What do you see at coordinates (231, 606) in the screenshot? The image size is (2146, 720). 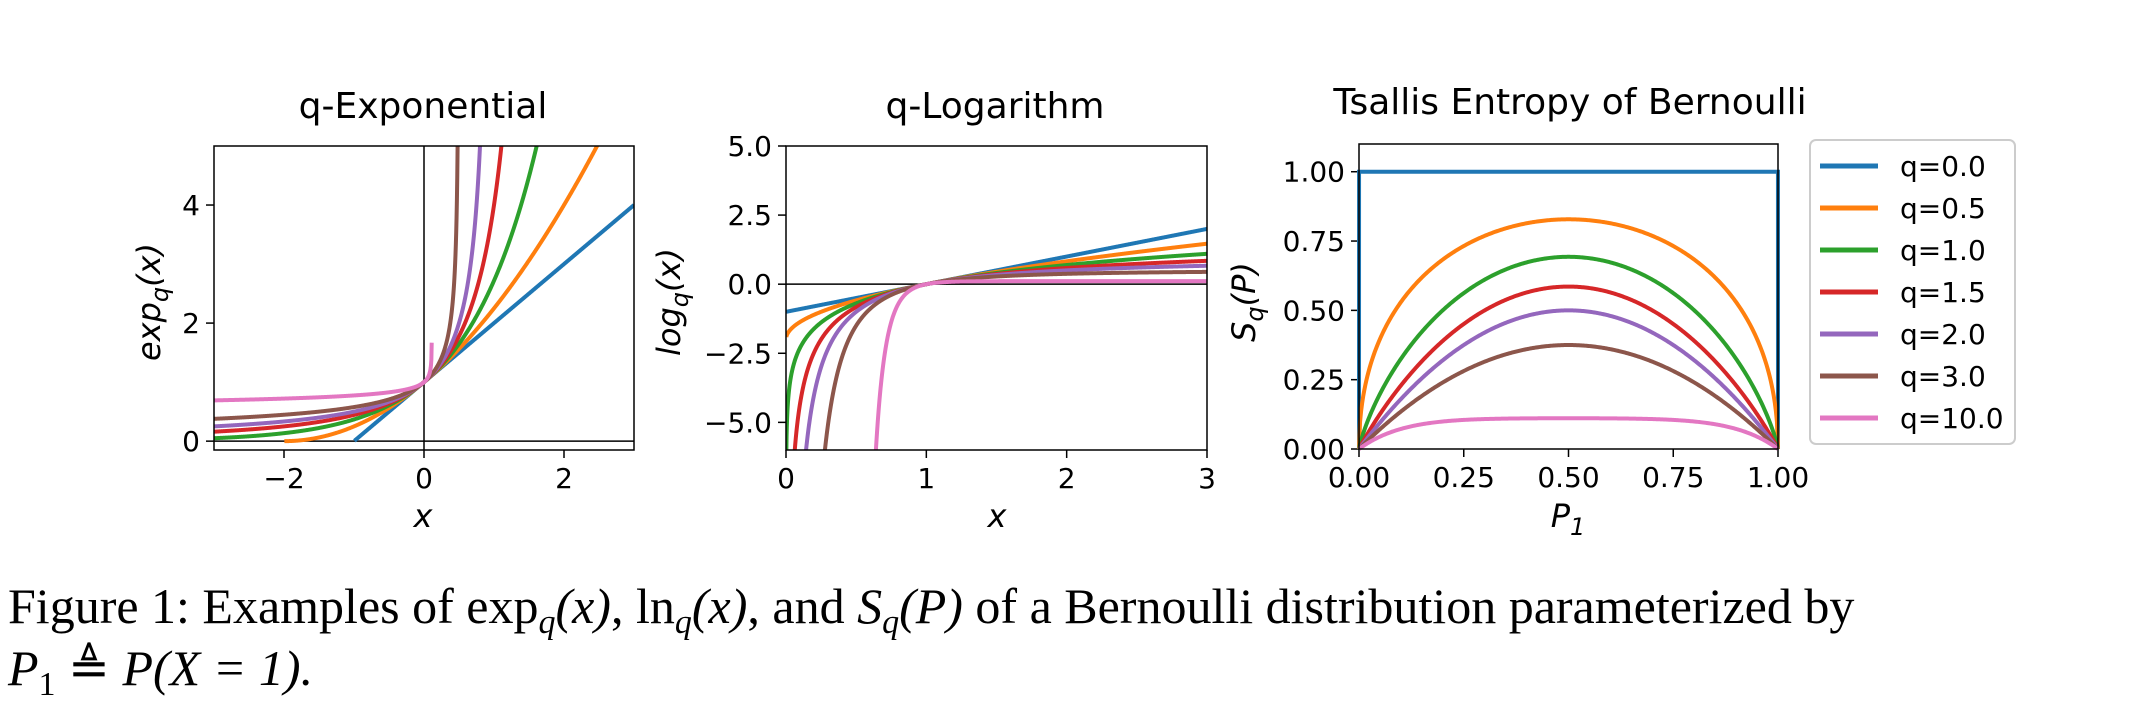 I see `caption-lead: Figure 1: Examples of` at bounding box center [231, 606].